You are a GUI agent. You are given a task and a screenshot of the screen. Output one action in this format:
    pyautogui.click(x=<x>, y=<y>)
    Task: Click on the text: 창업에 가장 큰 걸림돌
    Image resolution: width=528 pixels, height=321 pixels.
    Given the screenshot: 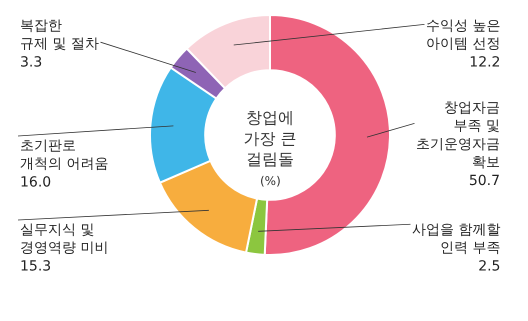 What is the action you would take?
    pyautogui.click(x=270, y=138)
    